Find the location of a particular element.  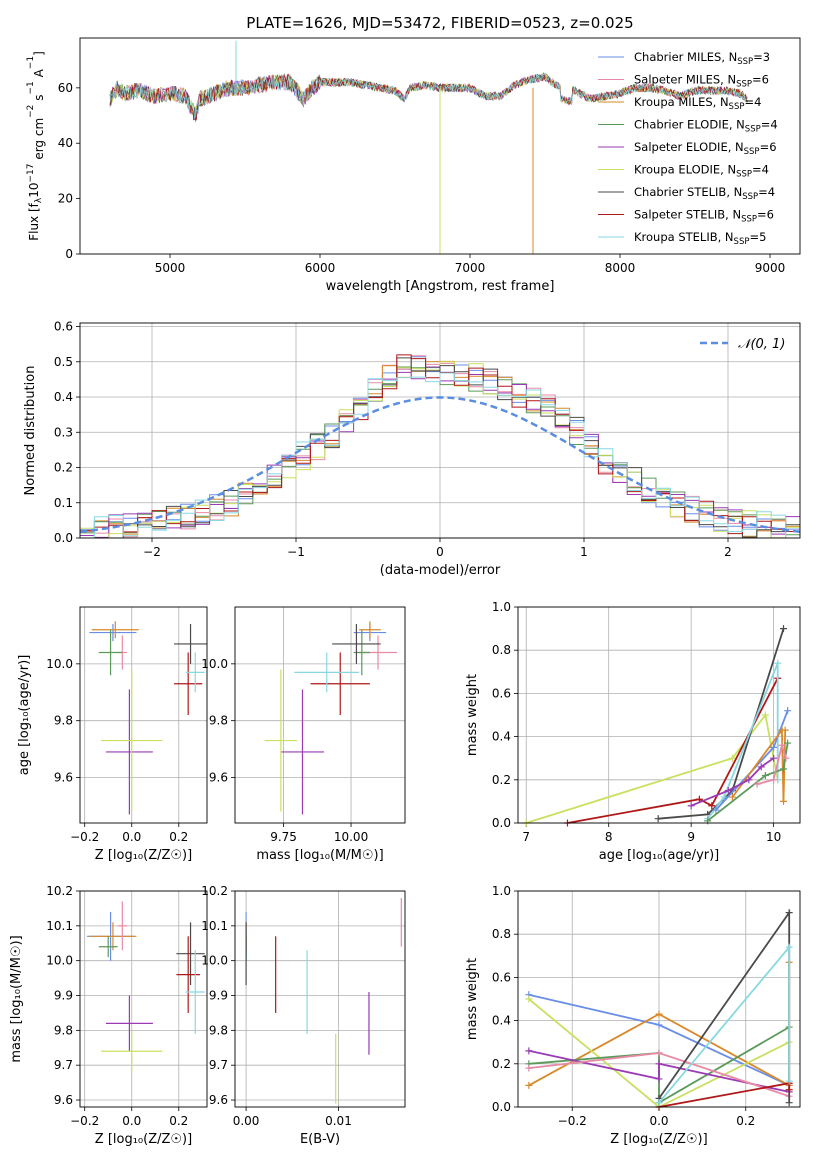

series-line-salpeter-miles is located at coordinates (771, 763).